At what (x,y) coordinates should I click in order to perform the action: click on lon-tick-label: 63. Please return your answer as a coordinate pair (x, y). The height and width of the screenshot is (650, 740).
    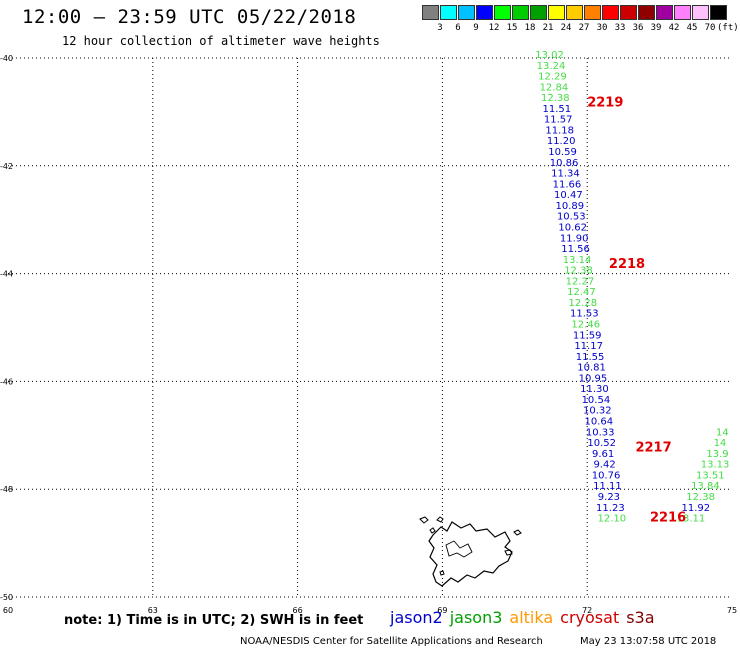
    Looking at the image, I should click on (153, 610).